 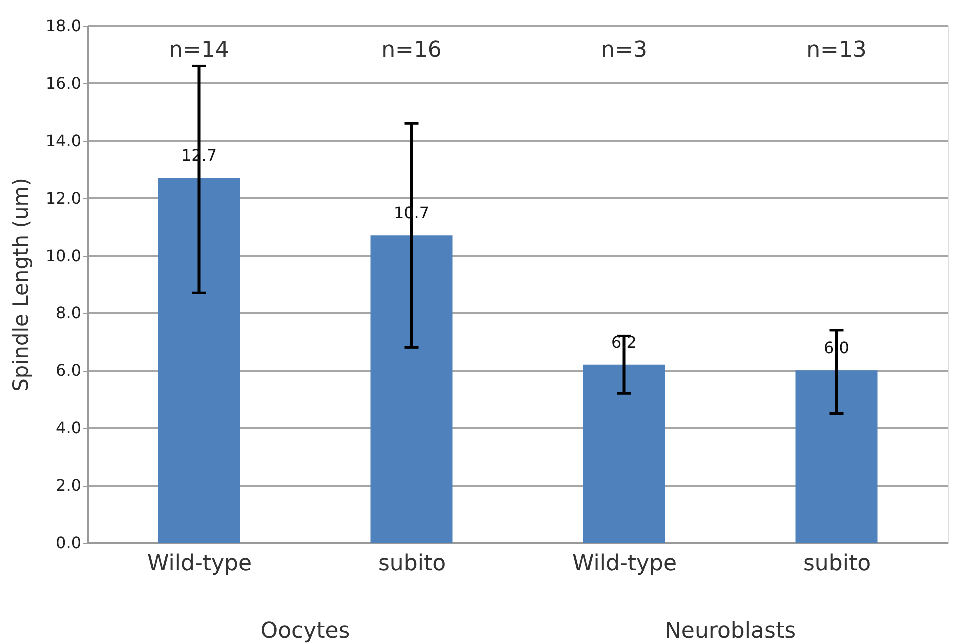 I want to click on text: Neuroblasts, so click(x=730, y=631).